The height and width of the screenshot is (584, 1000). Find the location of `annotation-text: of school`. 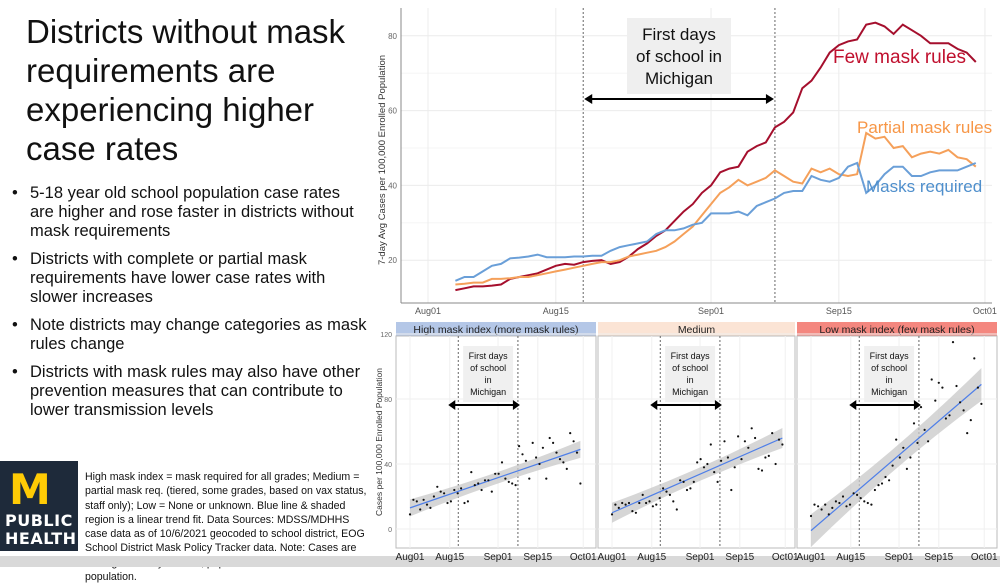

annotation-text: of school is located at coordinates (488, 368).